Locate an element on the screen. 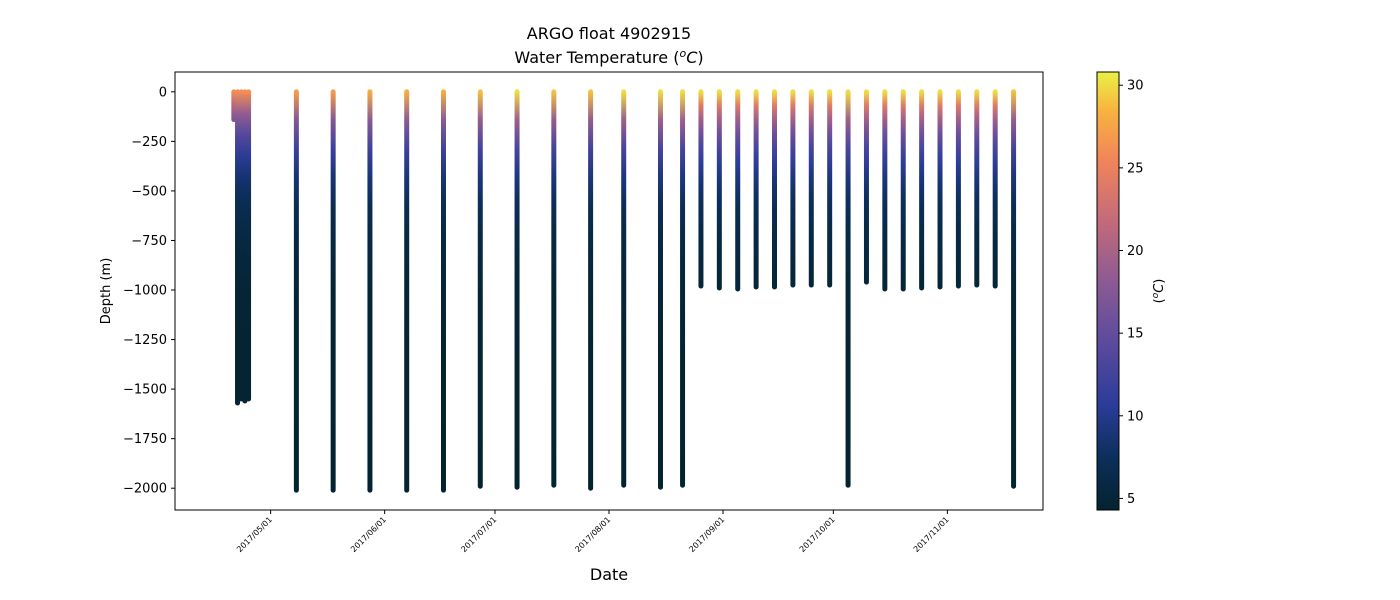  x-axis-label: Date is located at coordinates (609, 574).